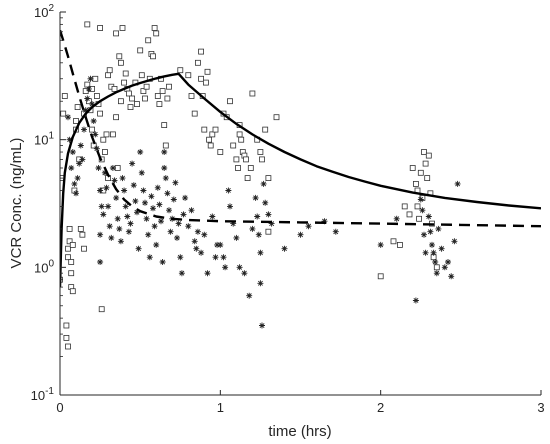  Describe the element at coordinates (43, 394) in the screenshot. I see `y-tick-label: 10⁻¹` at that location.